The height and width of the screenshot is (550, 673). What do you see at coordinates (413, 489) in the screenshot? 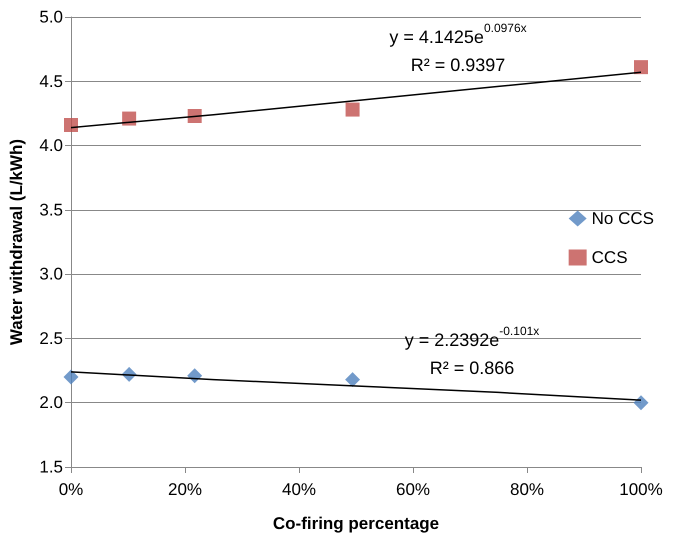
I see `x-tick-label: 60%` at bounding box center [413, 489].